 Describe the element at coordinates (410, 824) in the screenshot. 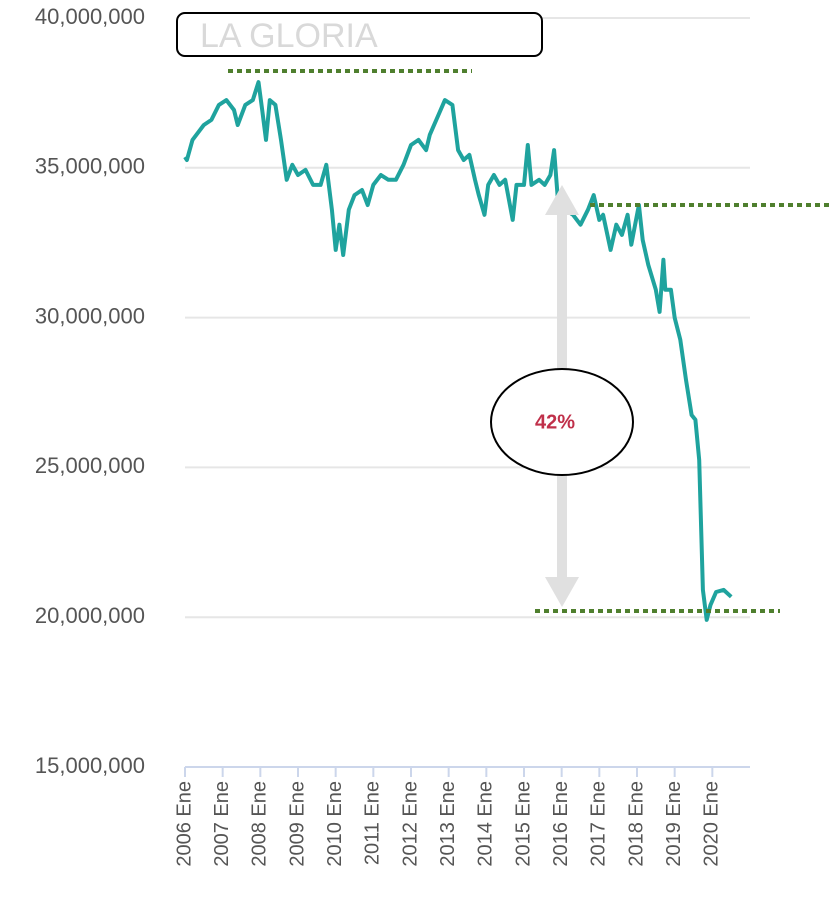

I see `x-tick-label: 2012 Ene` at that location.